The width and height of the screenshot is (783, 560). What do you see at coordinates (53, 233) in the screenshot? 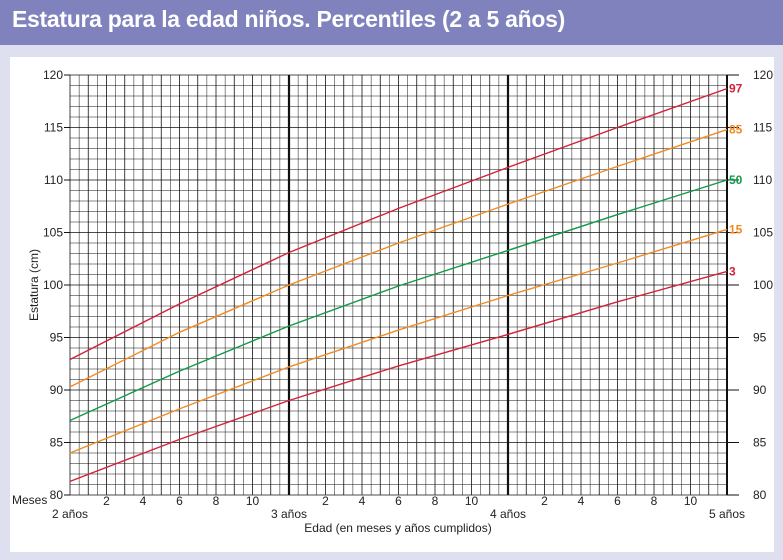
I see `y-tick-label-left: 105` at bounding box center [53, 233].